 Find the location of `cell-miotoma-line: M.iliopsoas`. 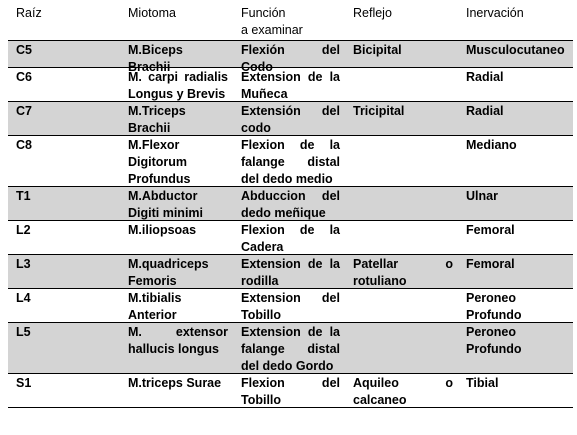

cell-miotoma-line: M.iliopsoas is located at coordinates (162, 230).